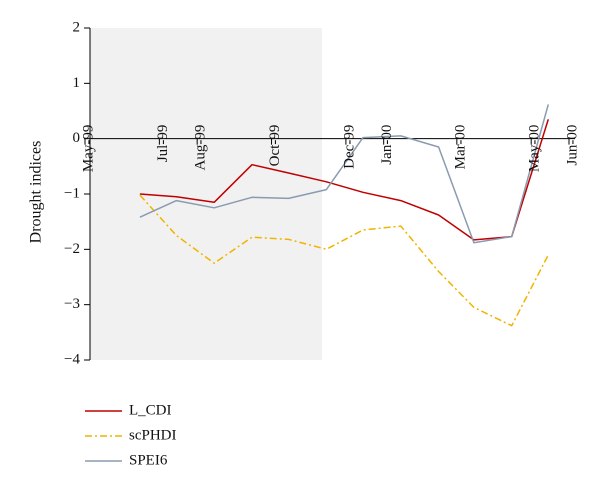 The image size is (600, 487). I want to click on y-tick-label: 2, so click(77, 27).